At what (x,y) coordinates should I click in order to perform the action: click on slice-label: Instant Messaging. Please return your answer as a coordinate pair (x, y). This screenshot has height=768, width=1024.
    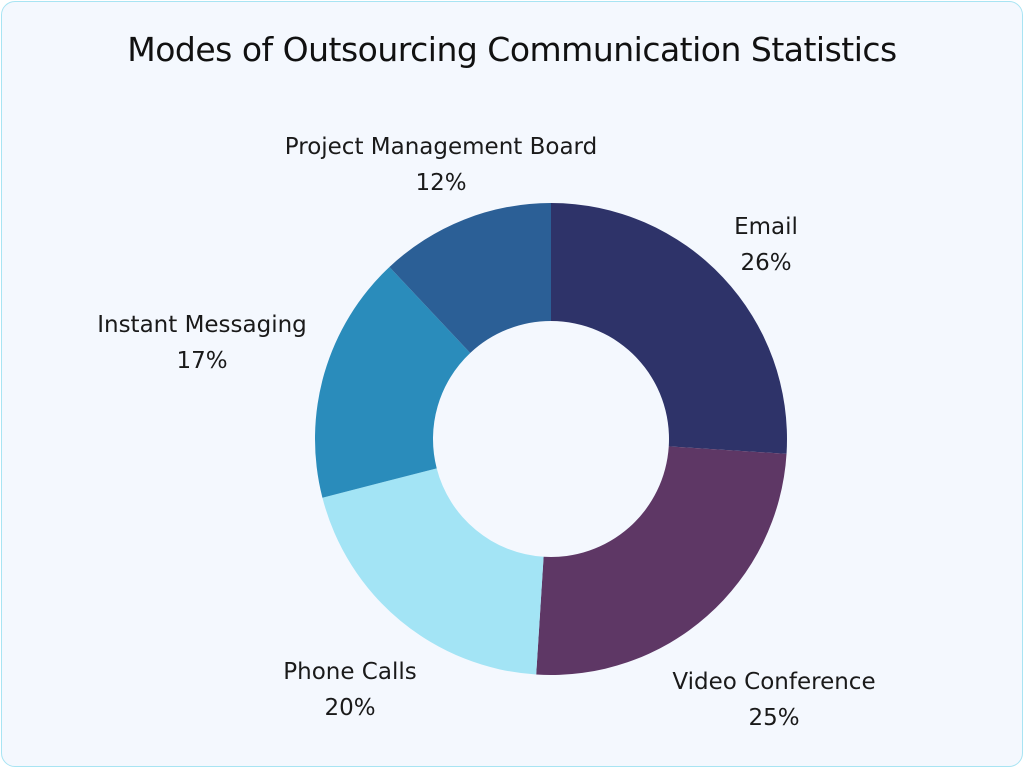
    Looking at the image, I should click on (202, 325).